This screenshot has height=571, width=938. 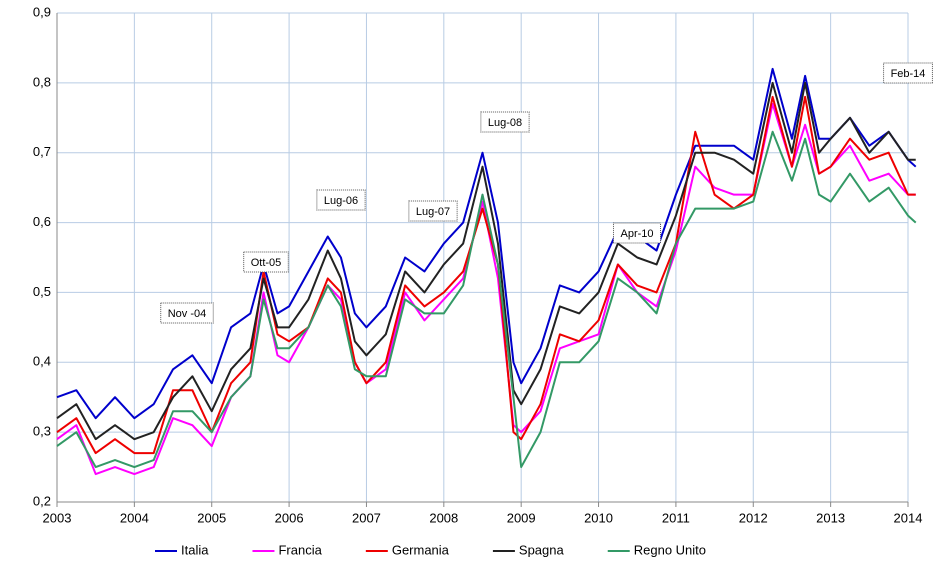 I want to click on legend-label: Germania, so click(x=421, y=549).